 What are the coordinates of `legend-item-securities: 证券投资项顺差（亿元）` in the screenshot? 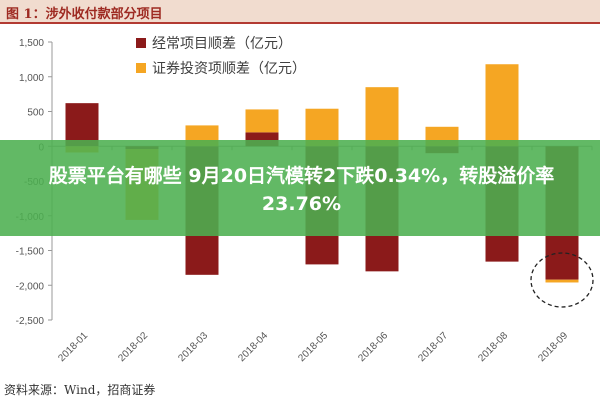 It's located at (229, 69).